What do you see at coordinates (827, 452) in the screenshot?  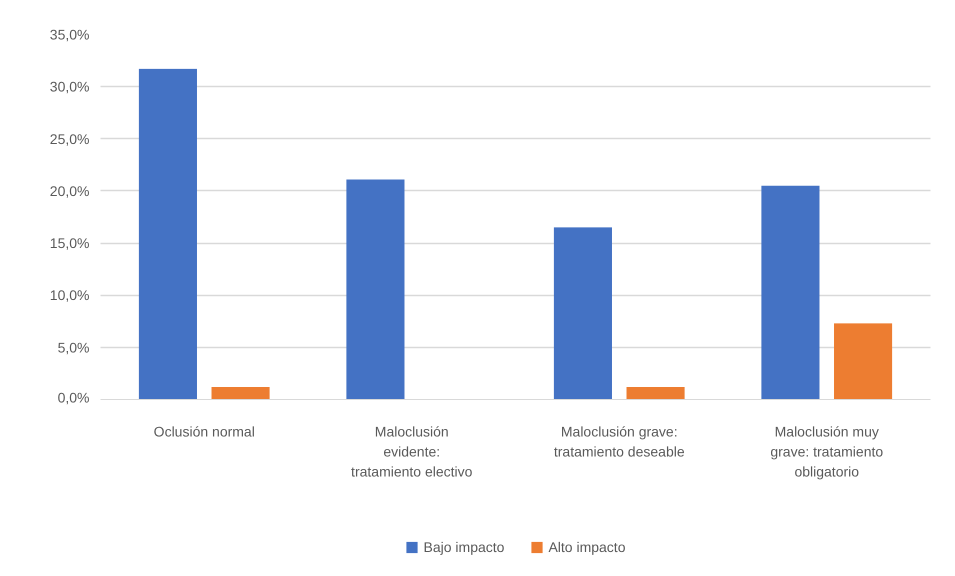 I see `x-tick-label: Maloclusión muy grave: tratamiento obligatorio` at bounding box center [827, 452].